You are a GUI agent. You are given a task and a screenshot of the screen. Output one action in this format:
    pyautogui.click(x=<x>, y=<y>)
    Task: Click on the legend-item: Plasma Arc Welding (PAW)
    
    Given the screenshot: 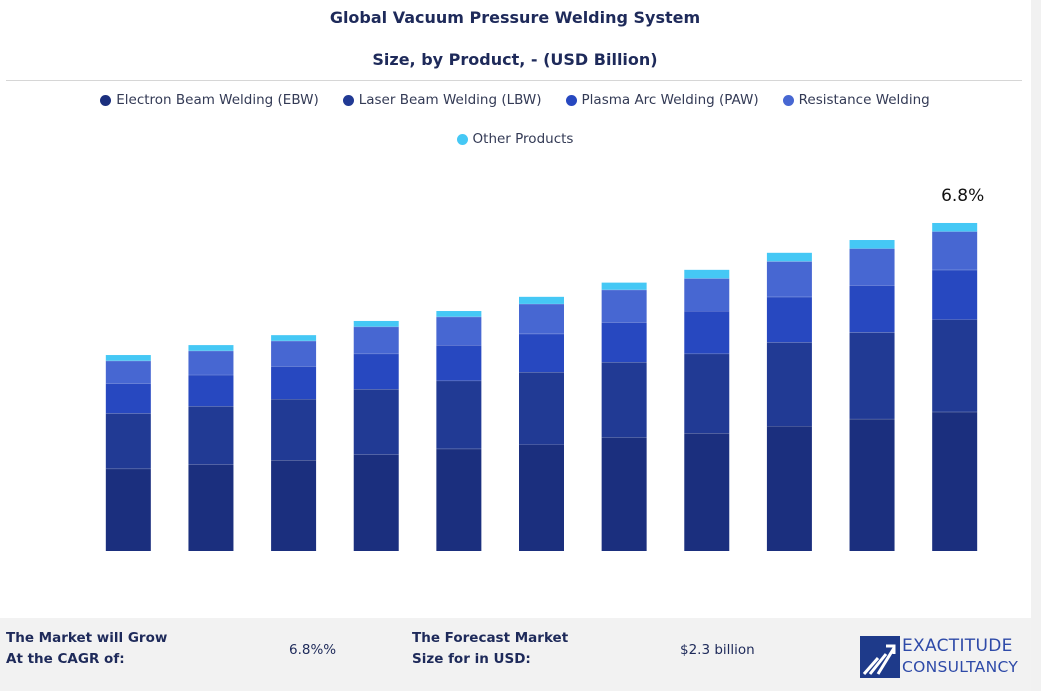 What is the action you would take?
    pyautogui.click(x=662, y=100)
    